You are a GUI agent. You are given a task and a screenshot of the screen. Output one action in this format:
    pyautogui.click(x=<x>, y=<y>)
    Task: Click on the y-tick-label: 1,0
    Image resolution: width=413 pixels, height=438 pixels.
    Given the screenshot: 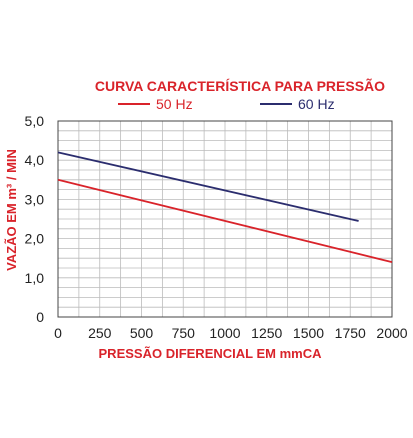 What is the action you would take?
    pyautogui.click(x=35, y=278)
    